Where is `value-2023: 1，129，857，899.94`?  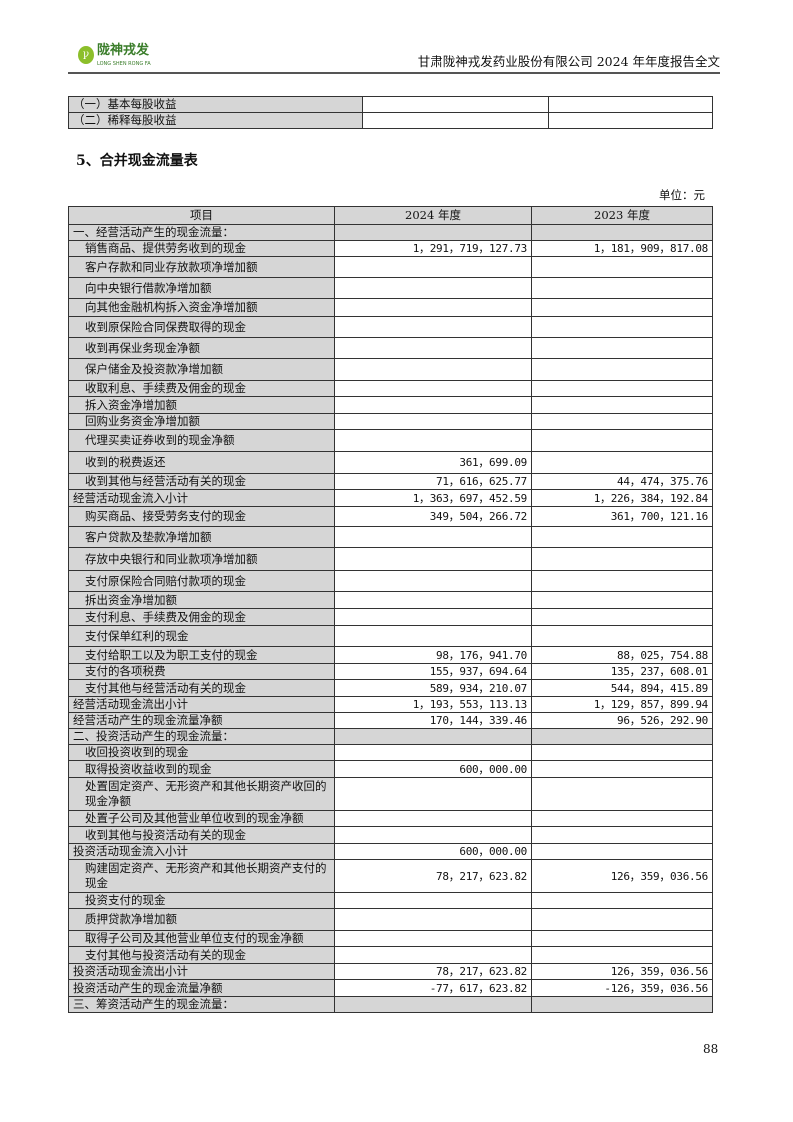 value-2023: 1，129，857，899.94 is located at coordinates (622, 704).